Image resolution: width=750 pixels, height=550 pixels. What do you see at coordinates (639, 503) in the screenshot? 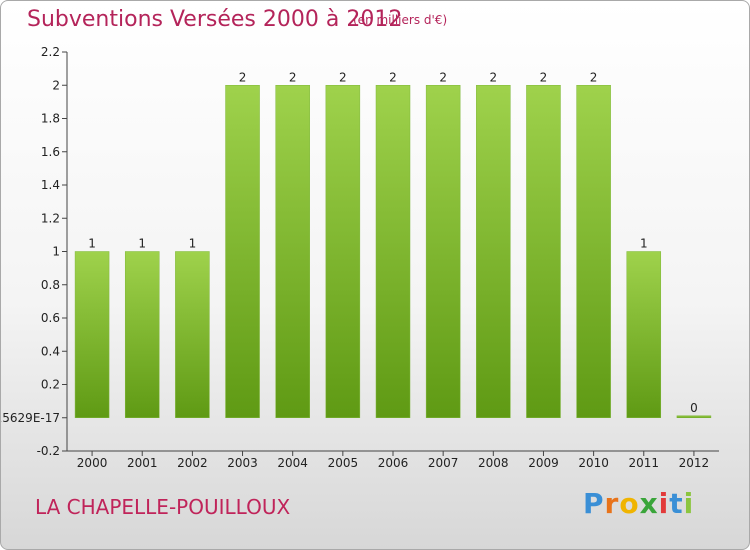
I see `proxiti-logo: Proxiti` at bounding box center [639, 503].